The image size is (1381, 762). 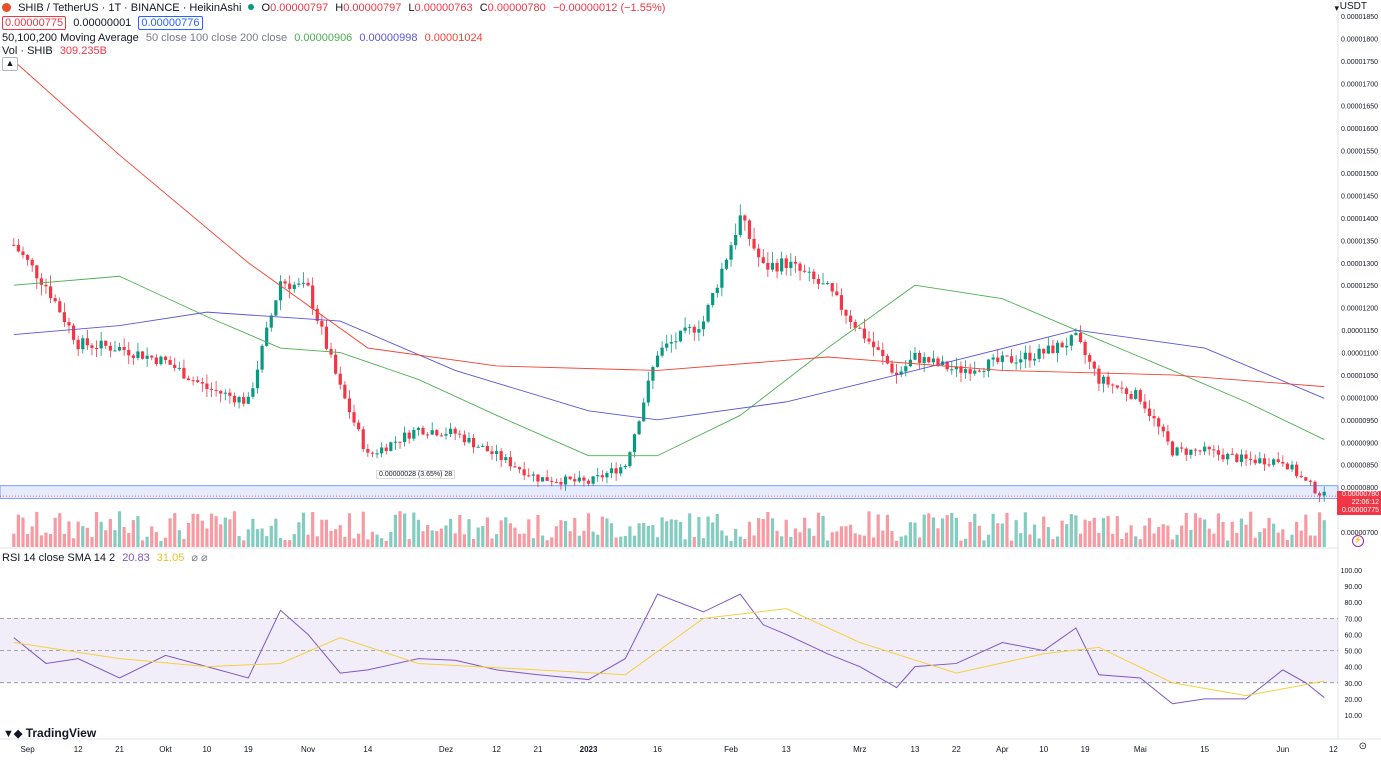 I want to click on collapse-legend-button: ▲, so click(x=10, y=64).